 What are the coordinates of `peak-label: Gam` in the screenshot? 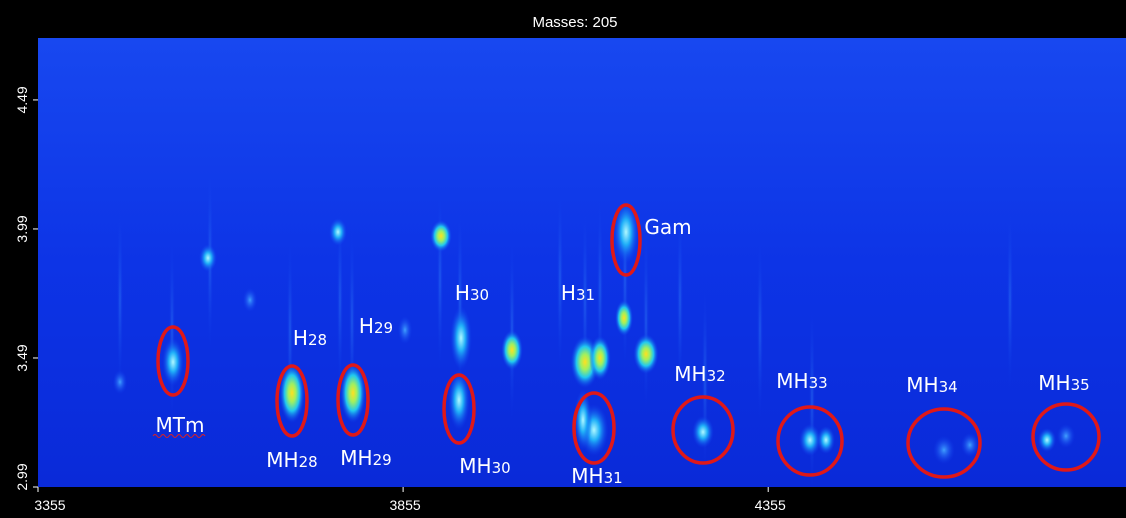 It's located at (667, 227).